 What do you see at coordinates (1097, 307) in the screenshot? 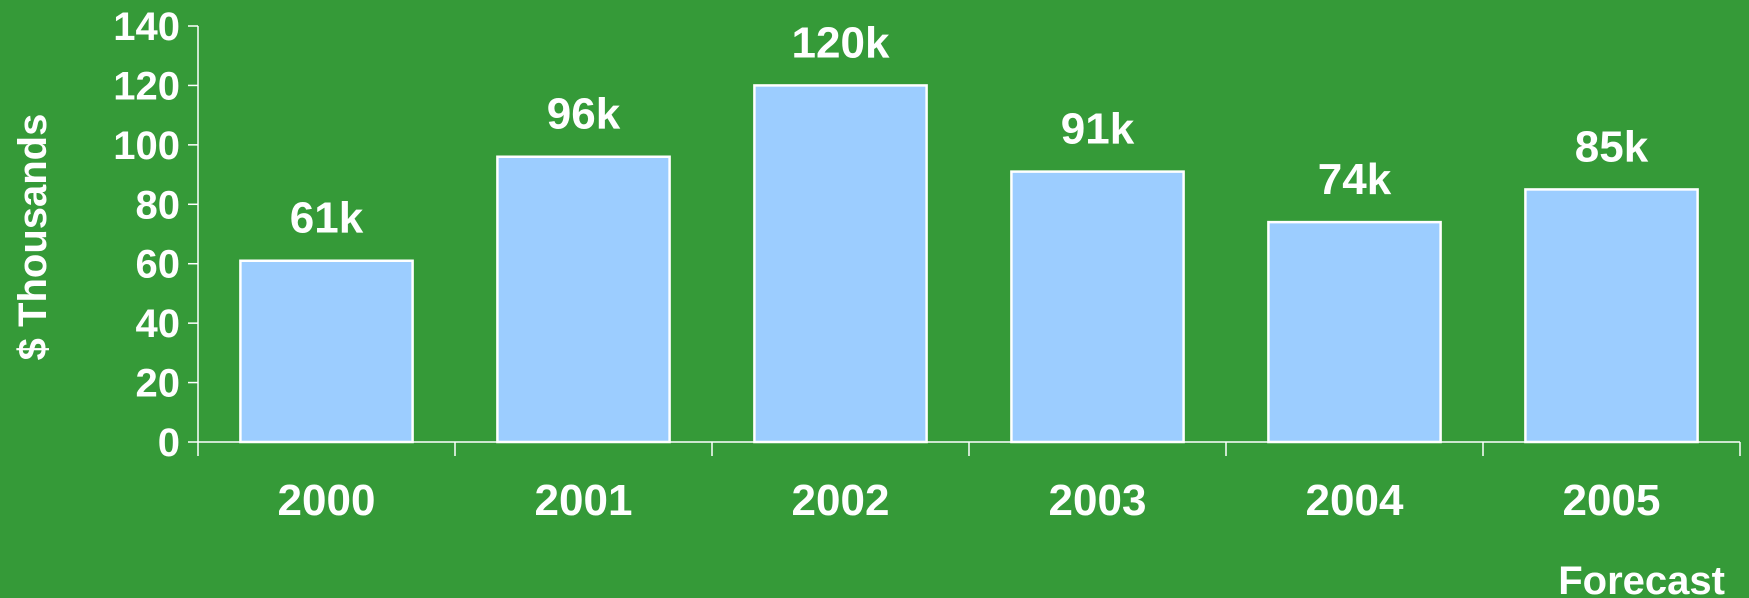
I see `bar-2003` at bounding box center [1097, 307].